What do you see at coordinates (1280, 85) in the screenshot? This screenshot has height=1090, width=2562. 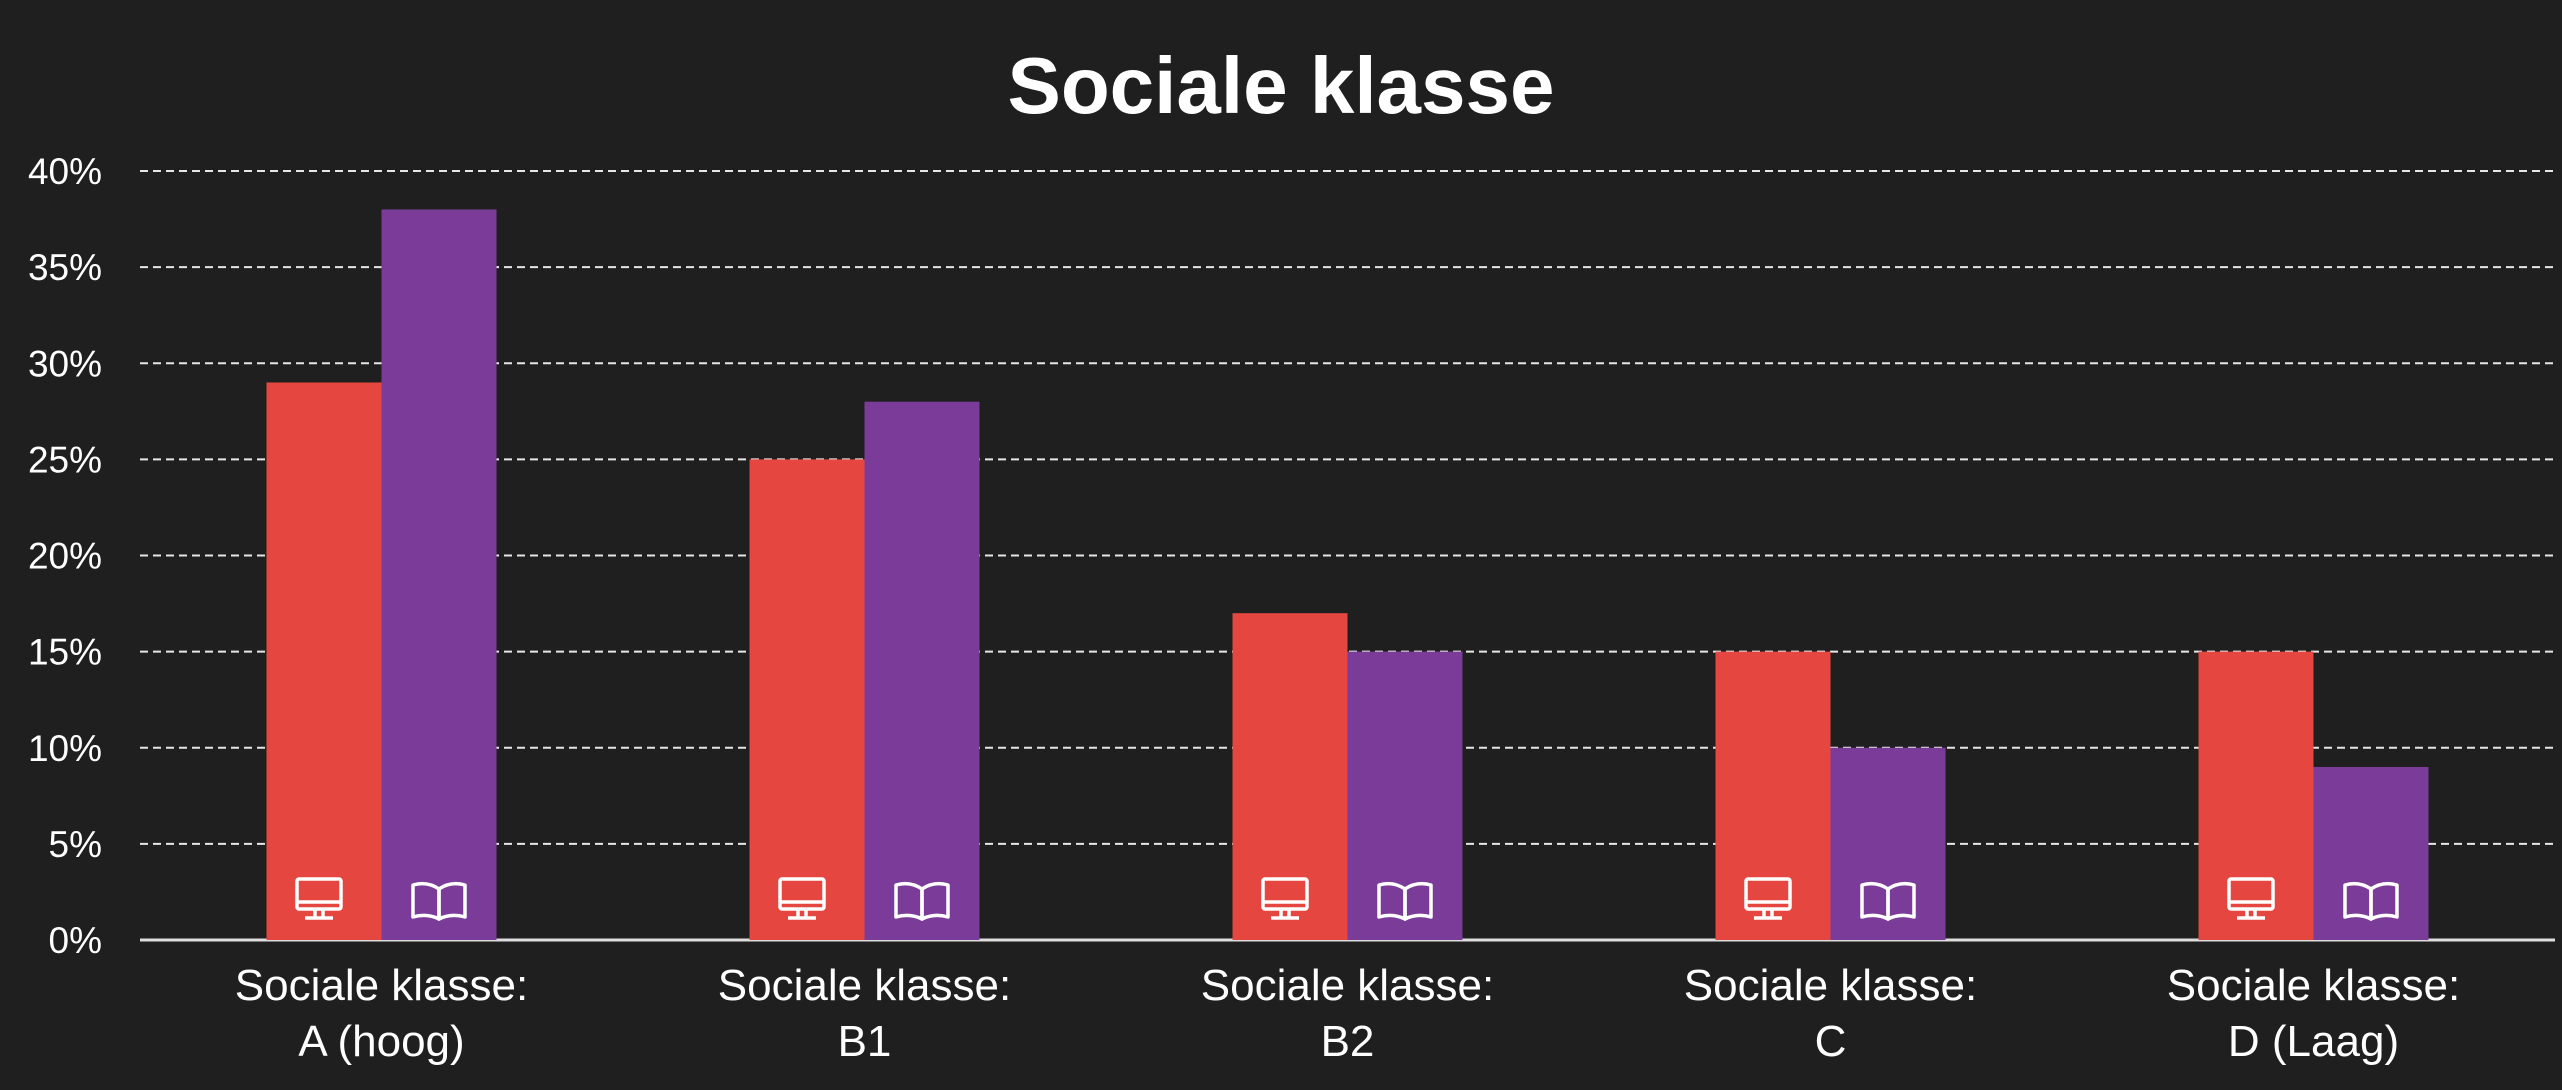 I see `chart-title: Sociale klasse` at bounding box center [1280, 85].